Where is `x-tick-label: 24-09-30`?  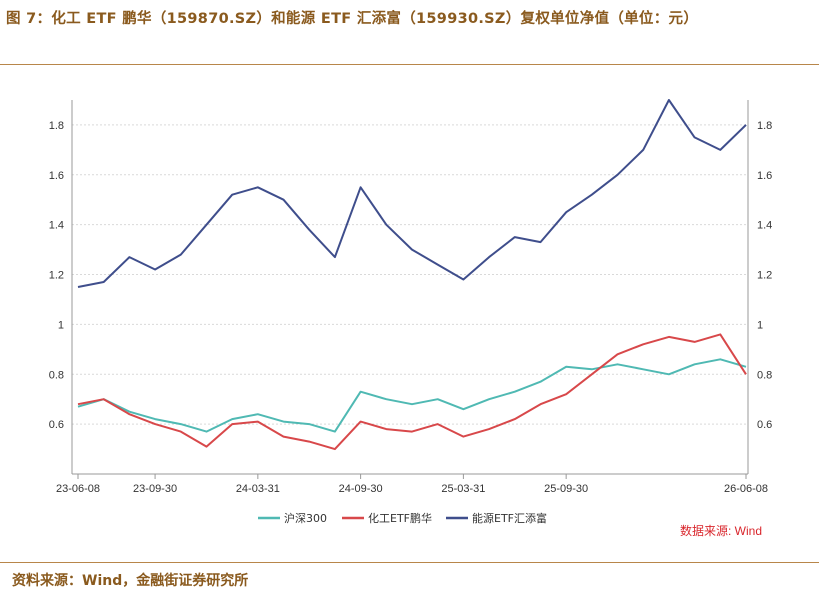 x-tick-label: 24-09-30 is located at coordinates (361, 489).